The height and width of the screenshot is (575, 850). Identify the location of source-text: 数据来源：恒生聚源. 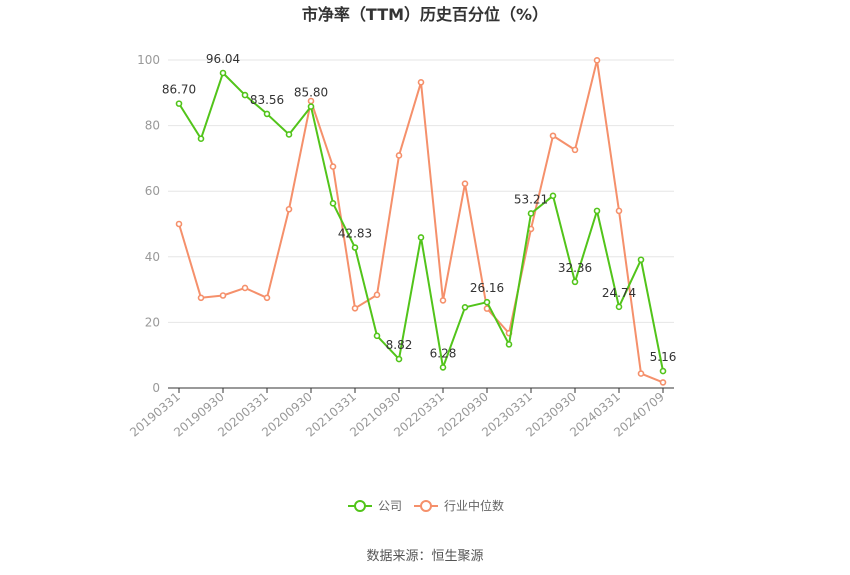
(424, 556).